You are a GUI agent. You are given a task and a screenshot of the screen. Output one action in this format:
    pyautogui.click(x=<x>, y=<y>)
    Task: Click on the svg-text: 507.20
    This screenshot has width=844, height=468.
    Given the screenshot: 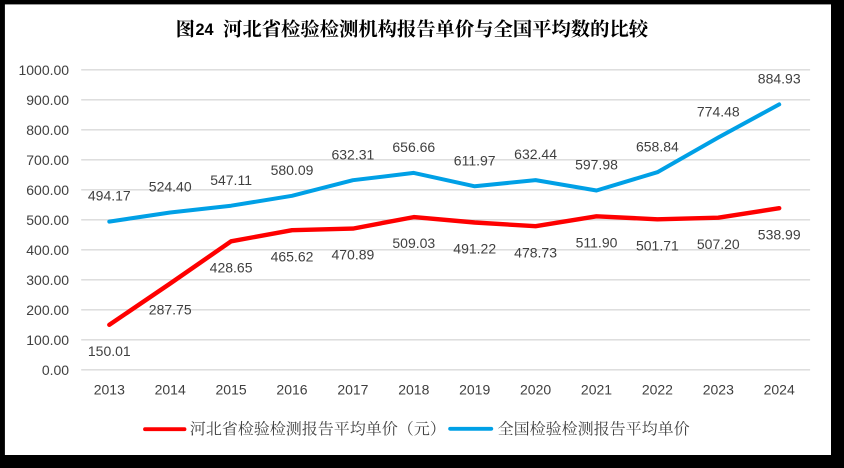 What is the action you would take?
    pyautogui.click(x=718, y=244)
    